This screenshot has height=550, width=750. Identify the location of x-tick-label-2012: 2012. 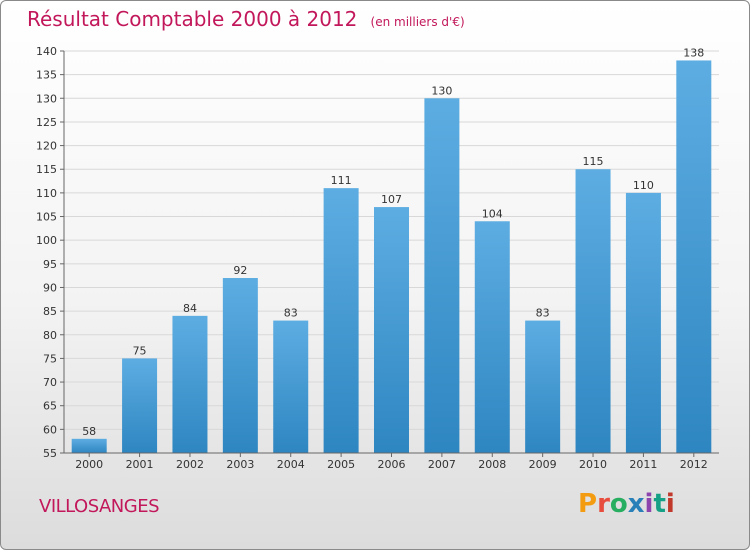
(694, 464).